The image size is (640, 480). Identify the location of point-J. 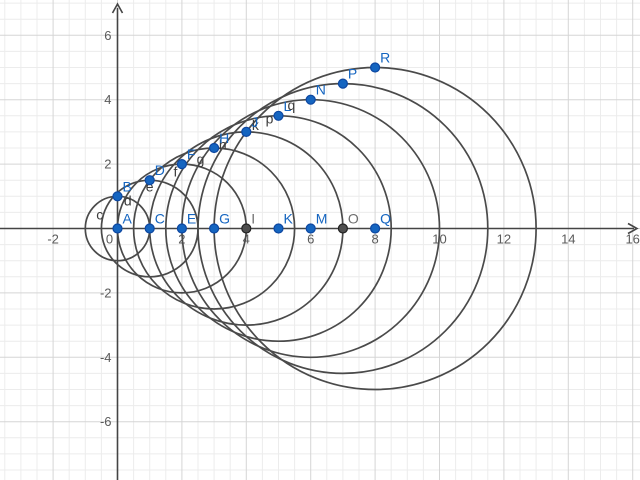
(246, 131).